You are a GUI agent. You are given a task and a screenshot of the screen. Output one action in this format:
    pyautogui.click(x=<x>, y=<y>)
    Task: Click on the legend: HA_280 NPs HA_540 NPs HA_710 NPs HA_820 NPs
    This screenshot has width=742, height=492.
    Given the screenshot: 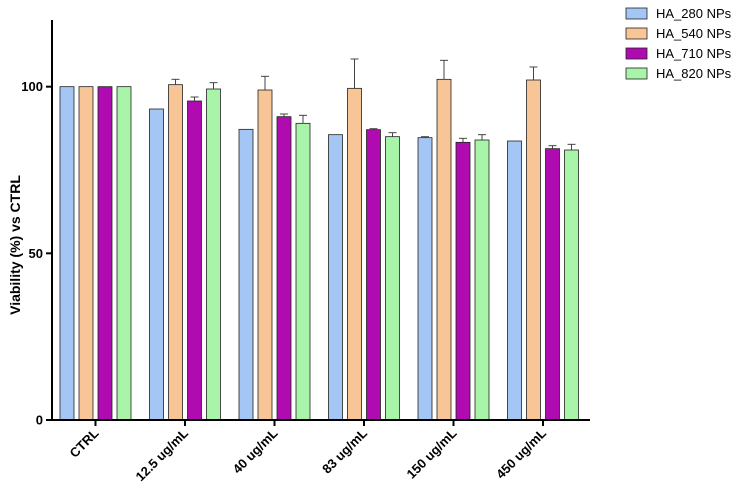 What is the action you would take?
    pyautogui.click(x=678, y=43)
    